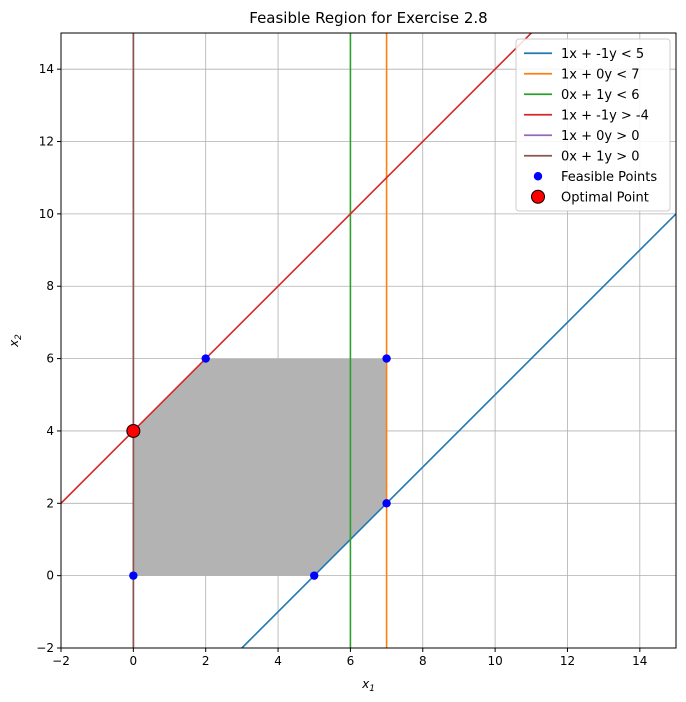 The height and width of the screenshot is (702, 686). Describe the element at coordinates (639, 661) in the screenshot. I see `x-tick-label: 14` at that location.